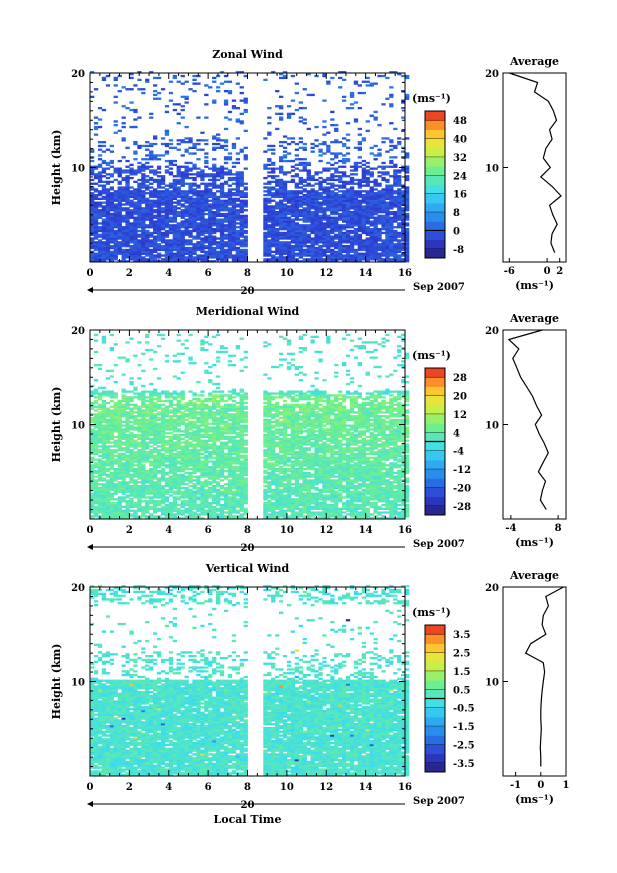  What do you see at coordinates (435, 226) in the screenshot?
I see `colorbar-segment` at bounding box center [435, 226].